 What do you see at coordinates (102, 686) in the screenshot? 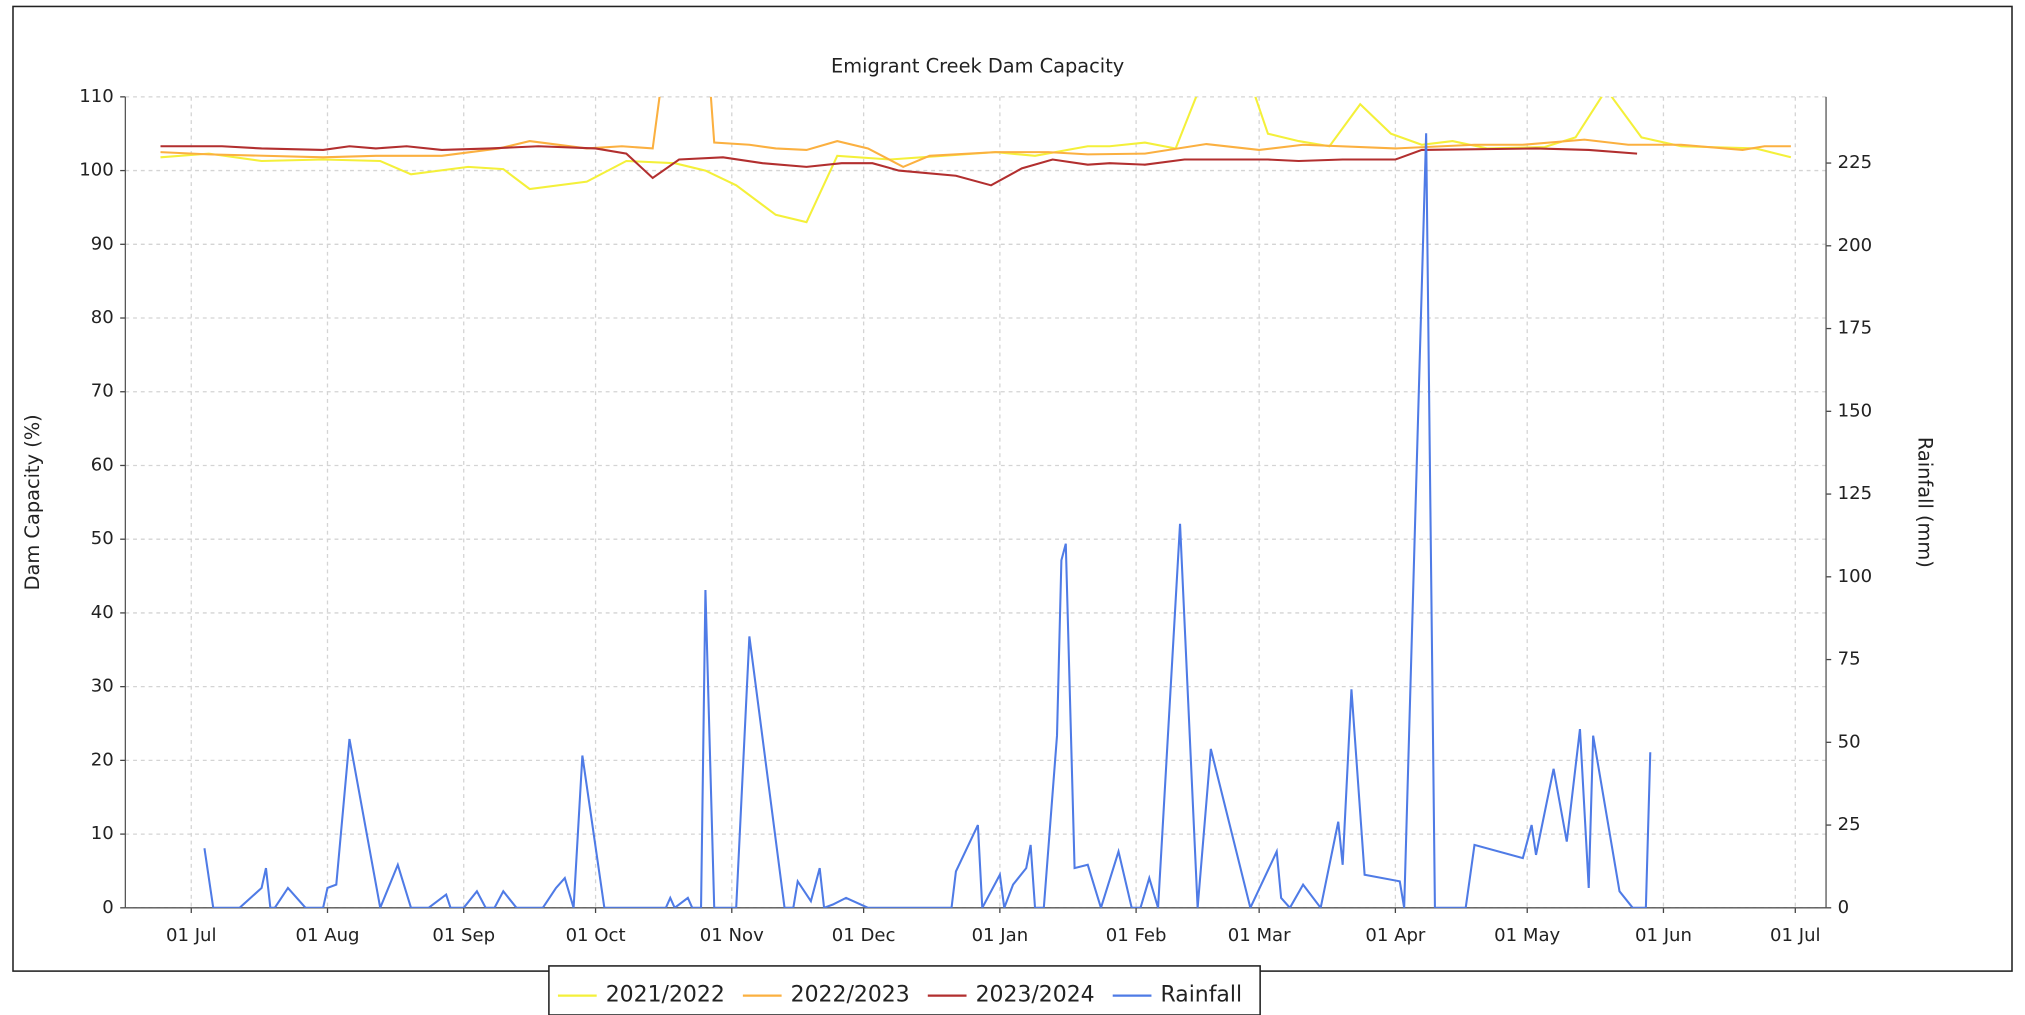
I see `y-tick-label: 30` at bounding box center [102, 686].